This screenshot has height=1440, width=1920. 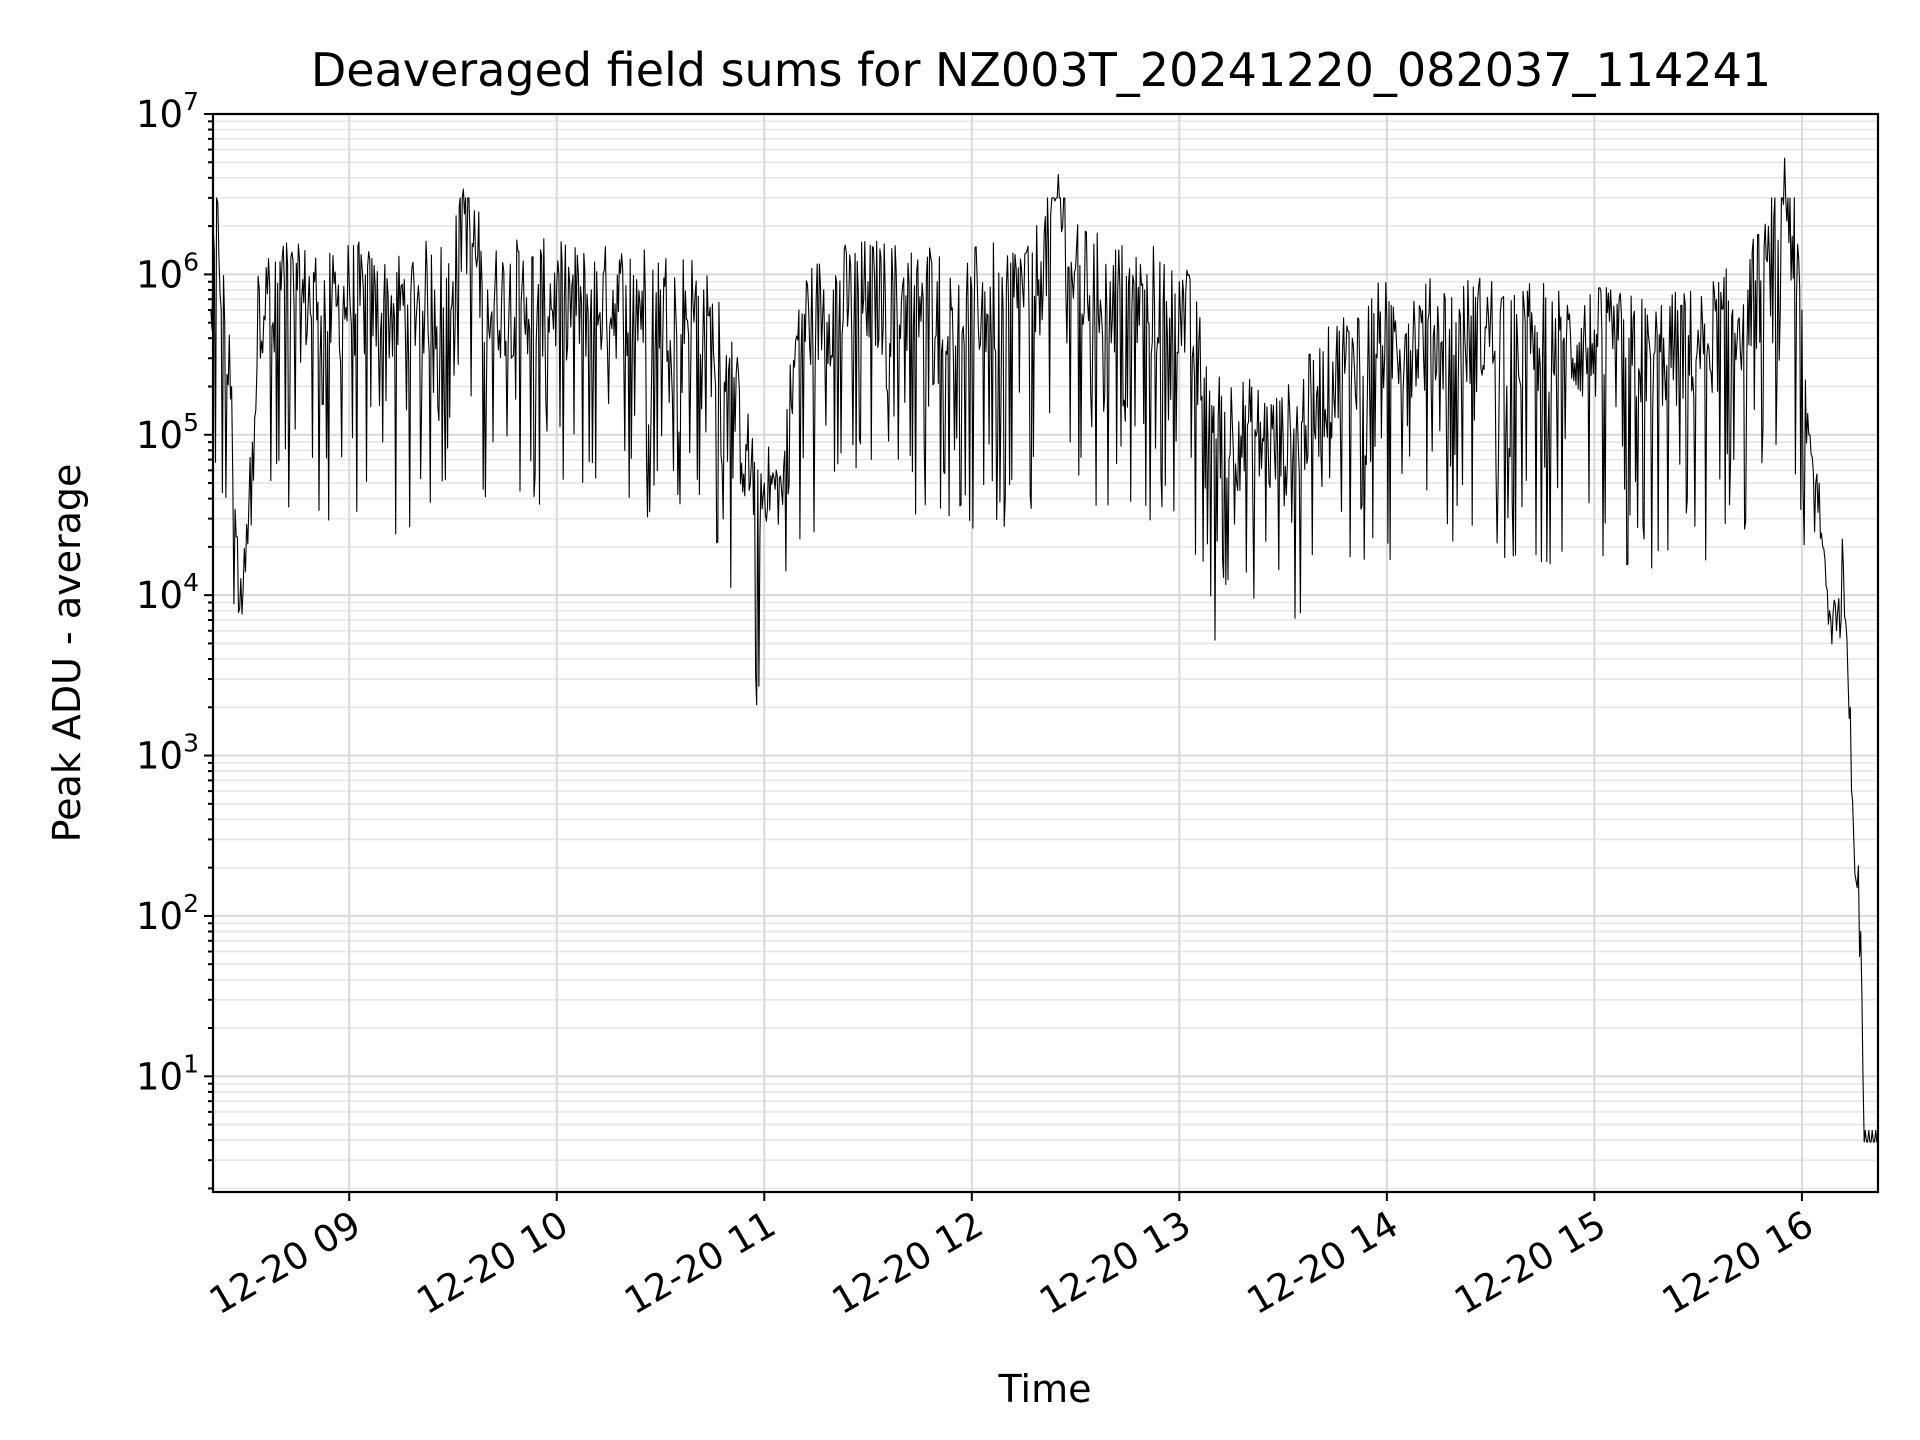 I want to click on y-tick-label: 10², so click(x=167, y=913).